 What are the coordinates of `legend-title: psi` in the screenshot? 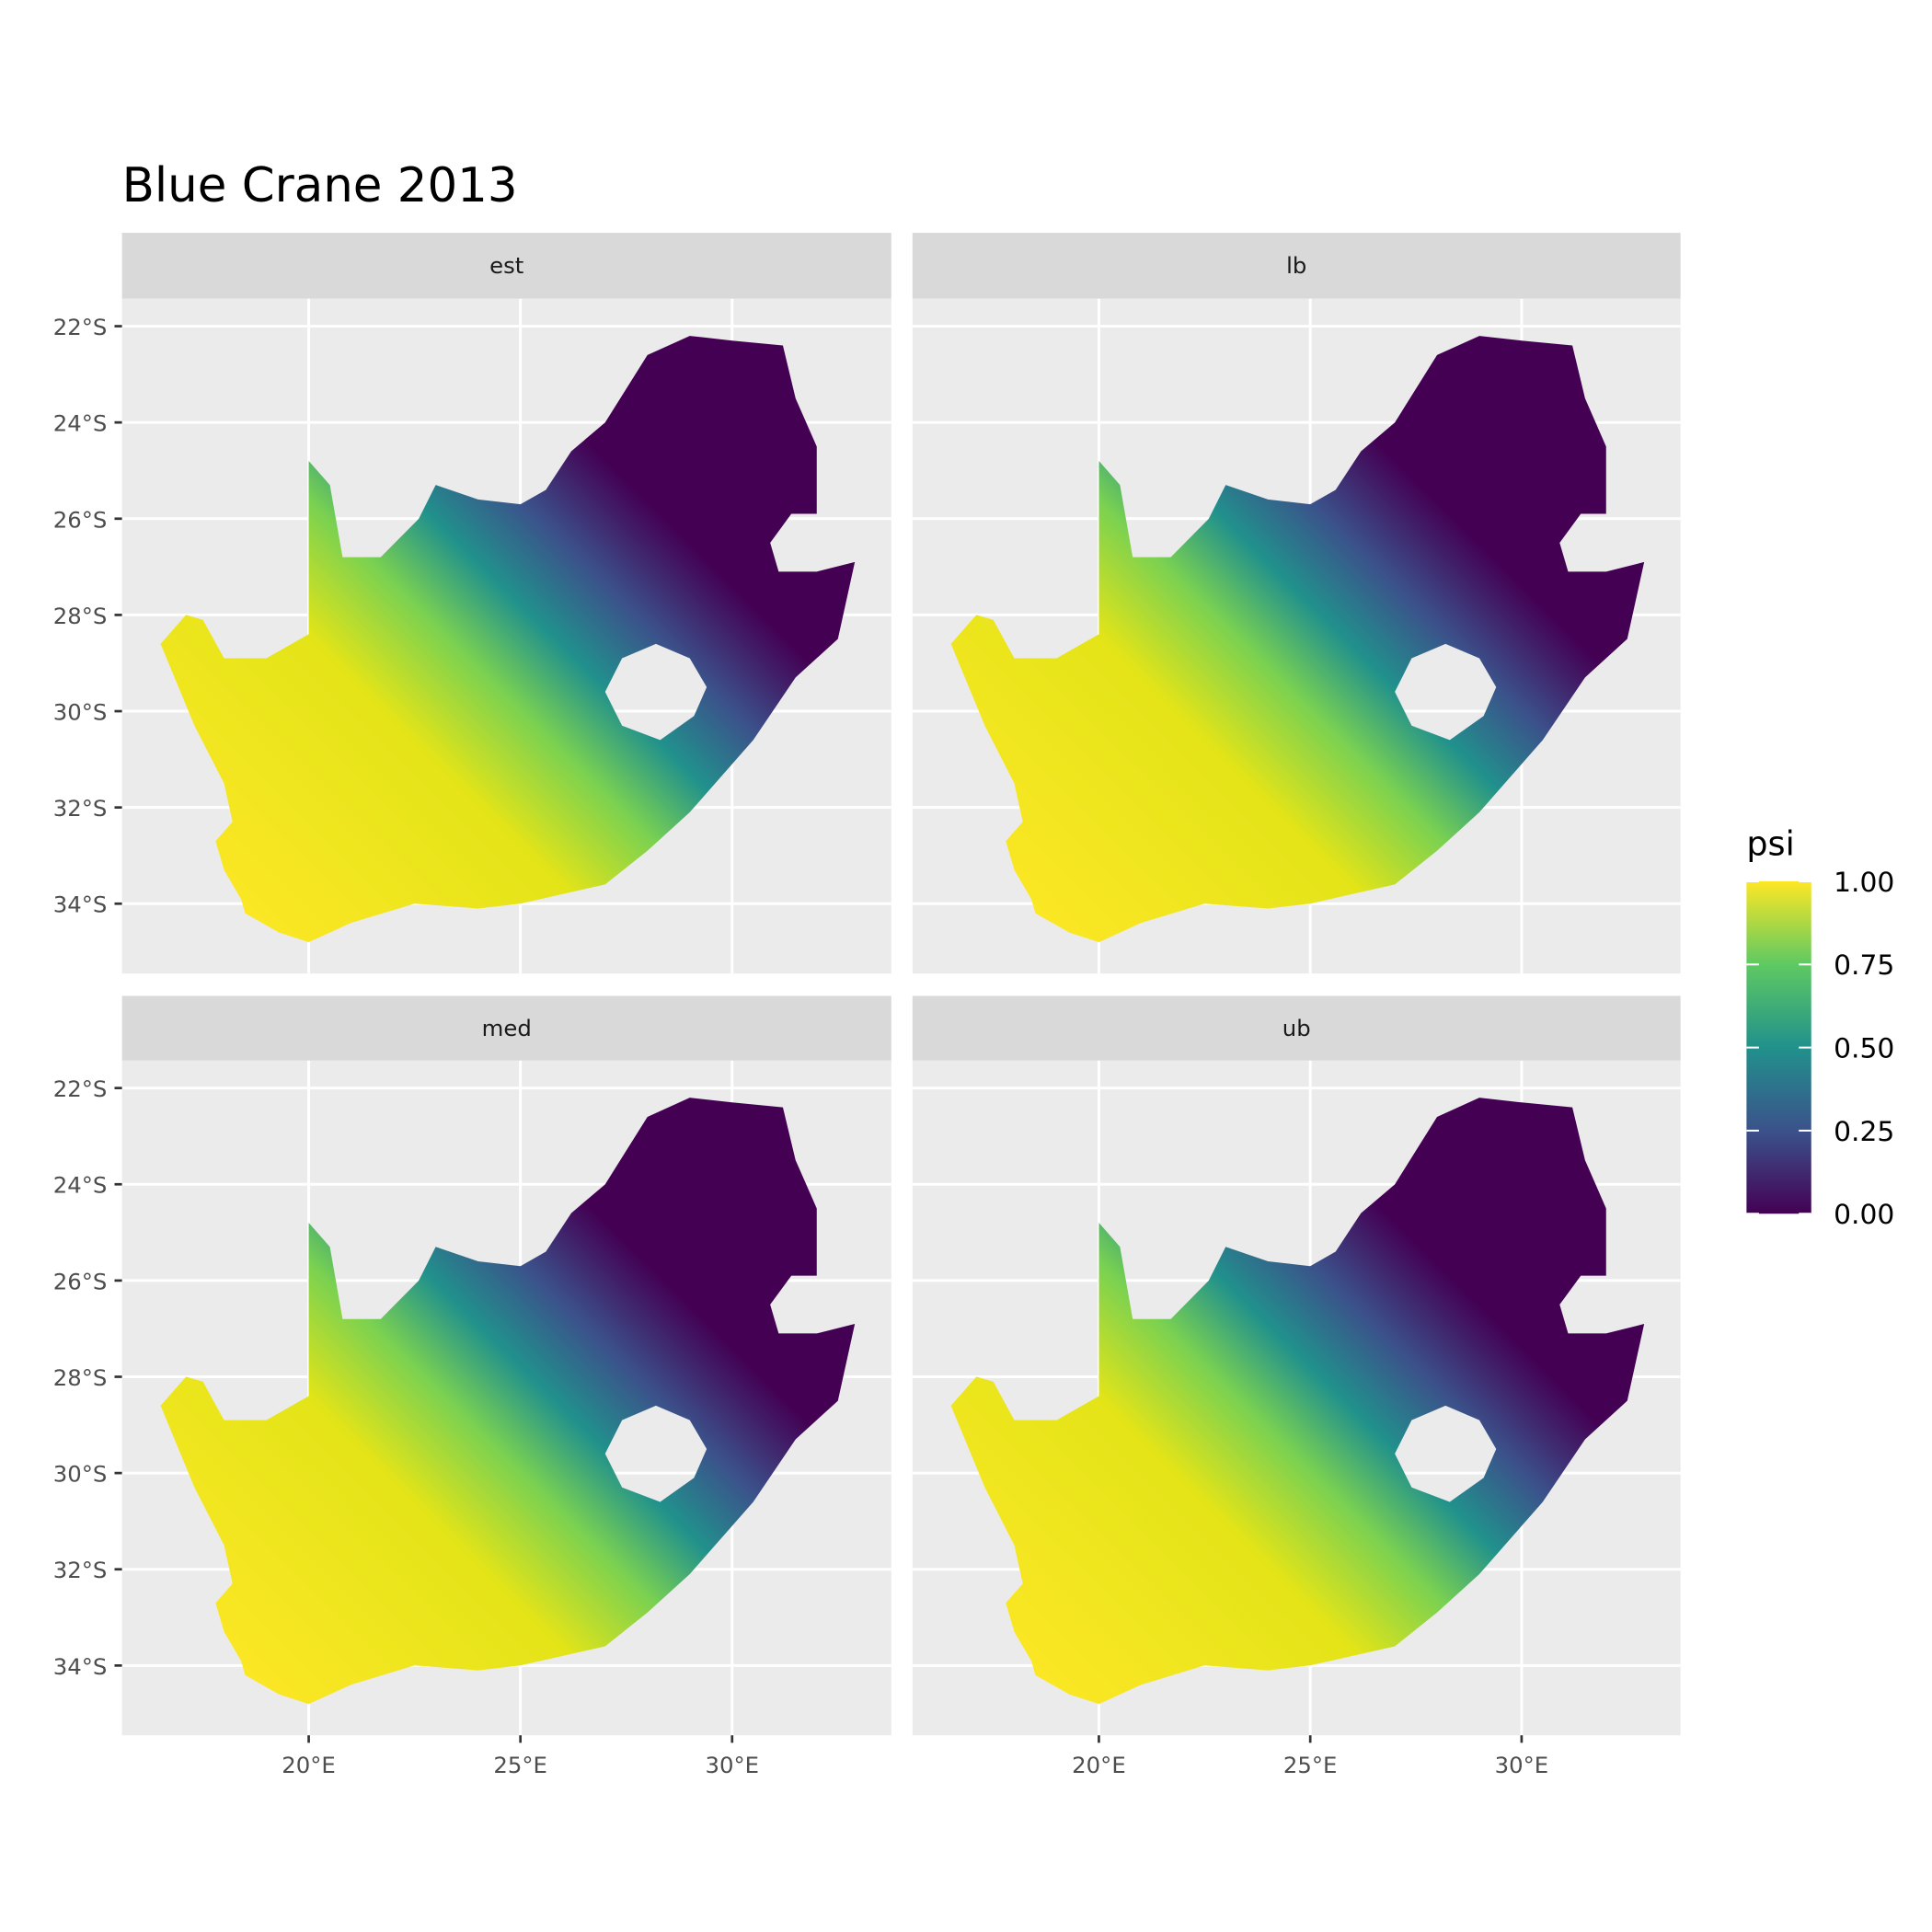 It's located at (1770, 844).